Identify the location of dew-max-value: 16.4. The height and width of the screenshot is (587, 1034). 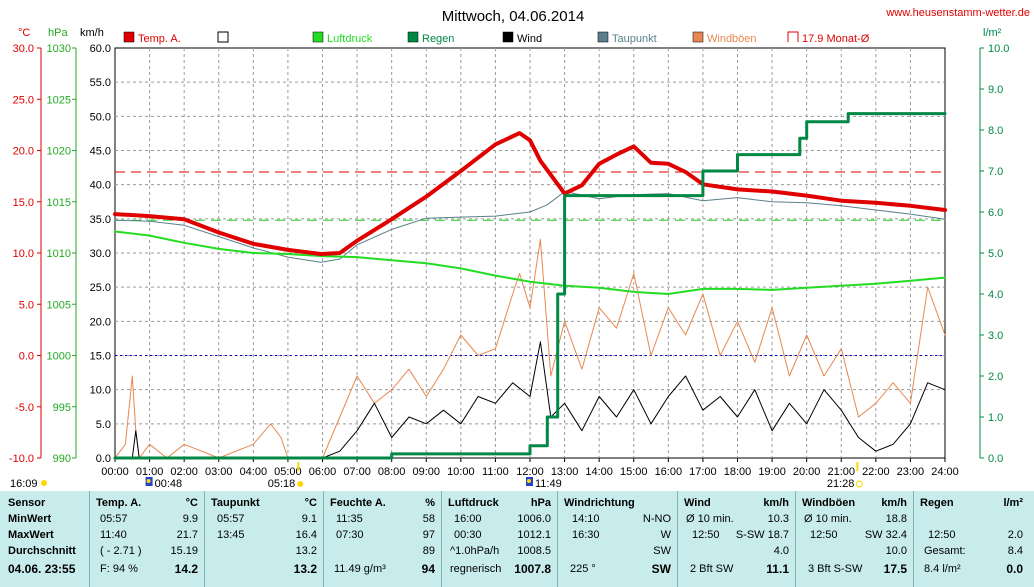
(306, 535).